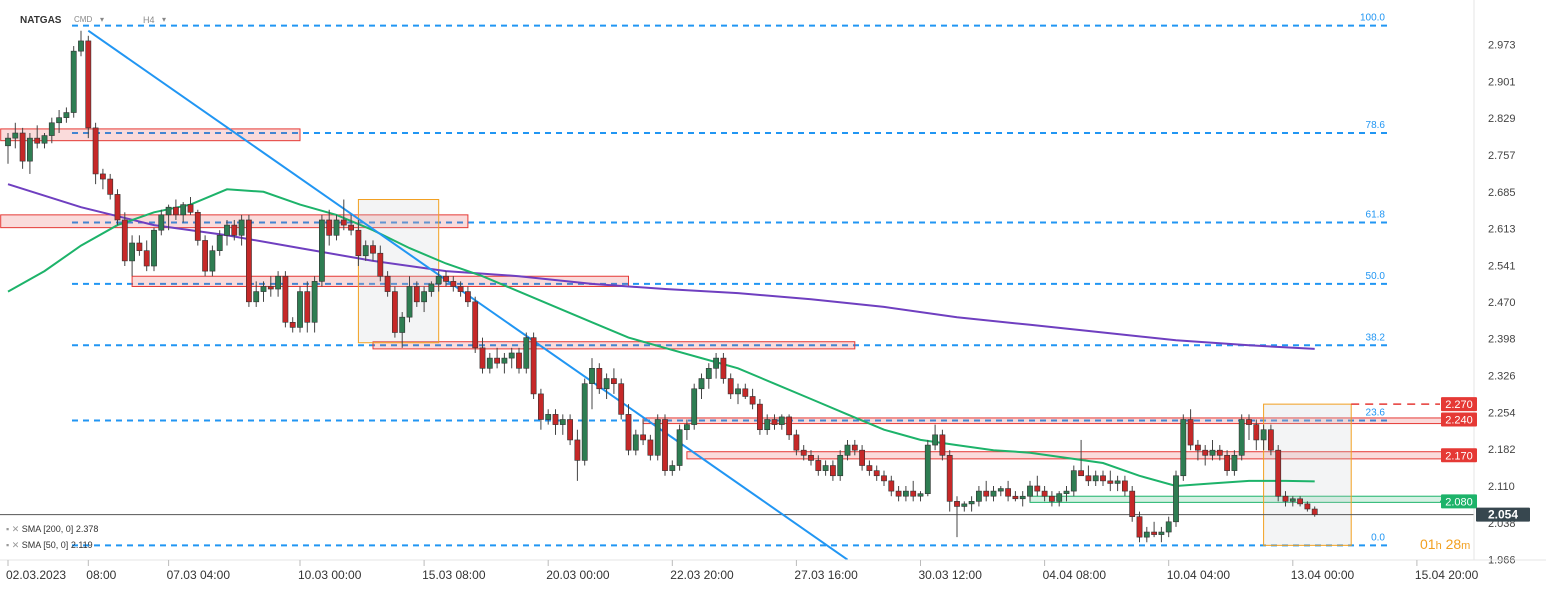  I want to click on symbol-label: NATGAS, so click(41, 20).